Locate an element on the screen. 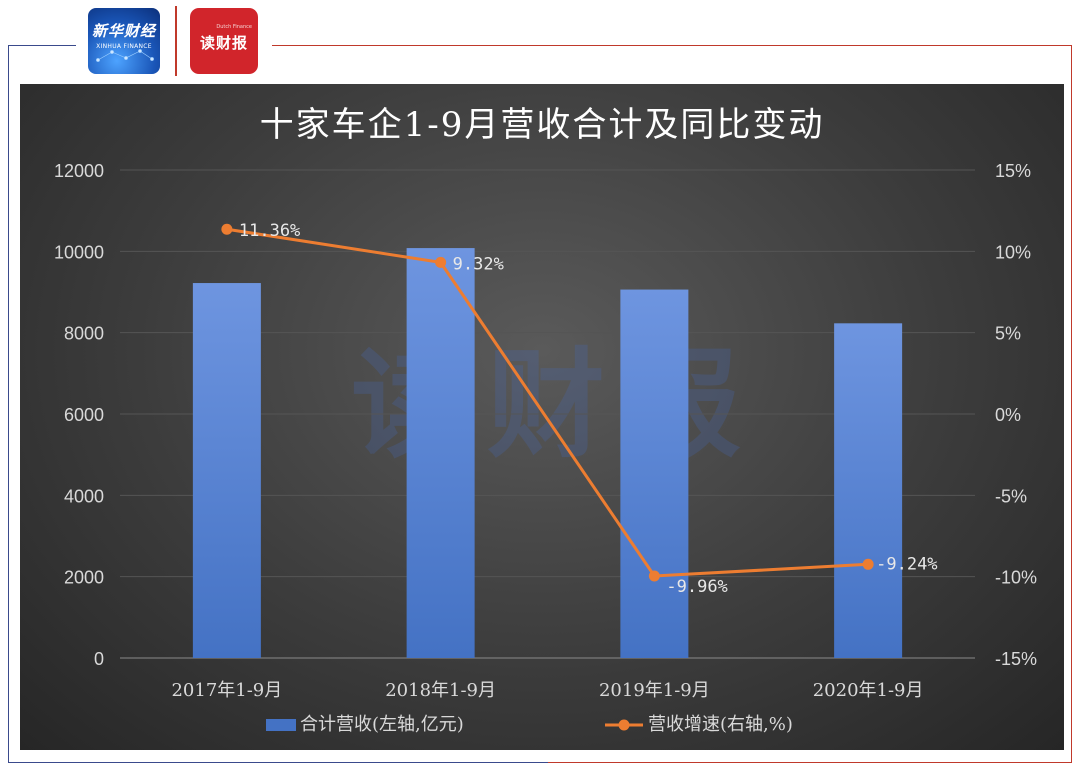  growth-data-label: 9.32% is located at coordinates (478, 264).